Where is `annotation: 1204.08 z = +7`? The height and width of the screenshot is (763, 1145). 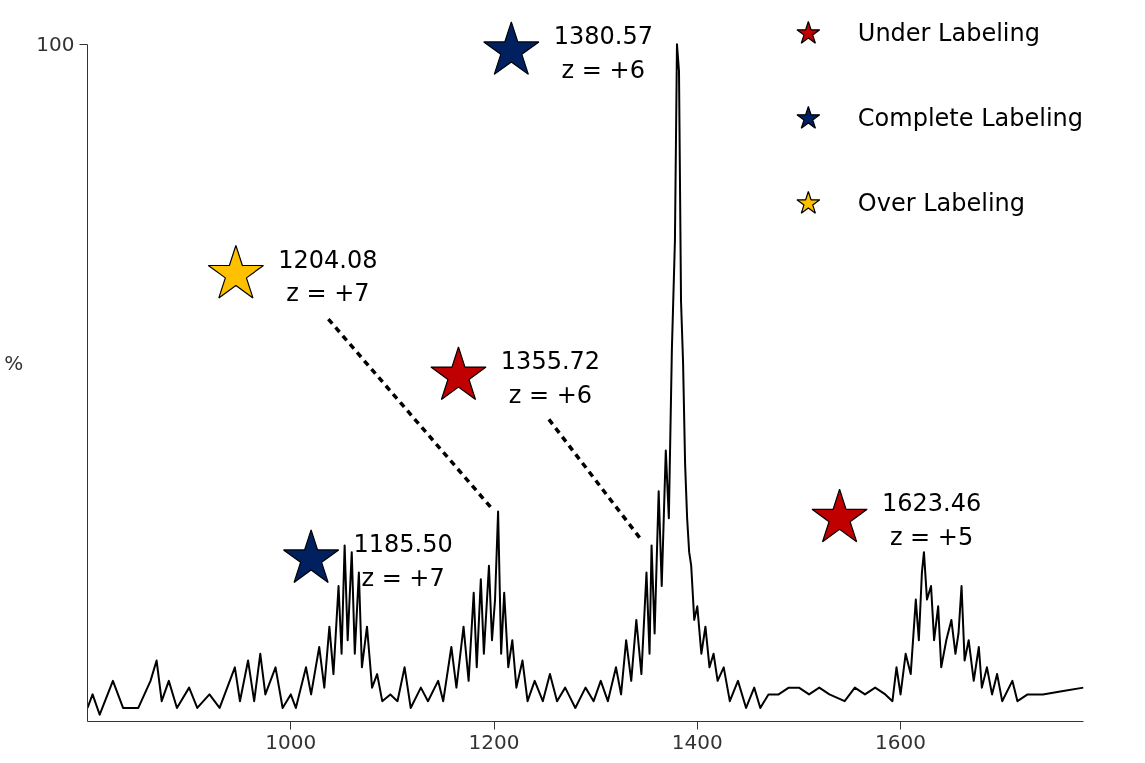 annotation: 1204.08 z = +7 is located at coordinates (328, 276).